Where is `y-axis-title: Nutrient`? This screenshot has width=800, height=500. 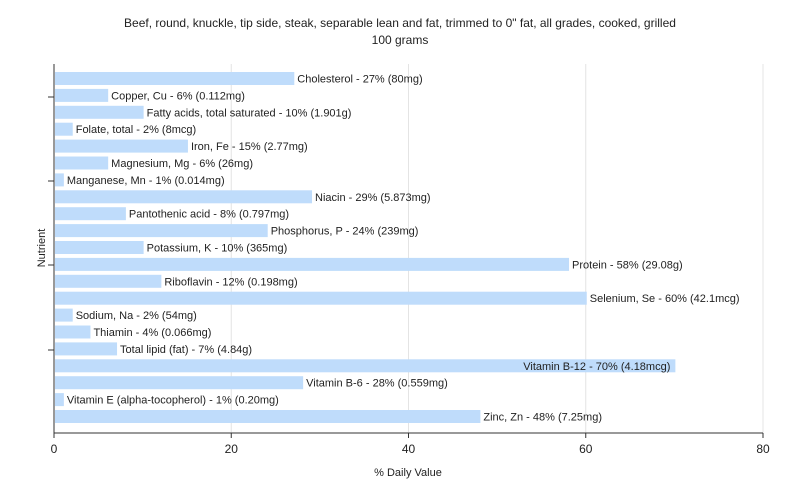
y-axis-title: Nutrient is located at coordinates (42, 248).